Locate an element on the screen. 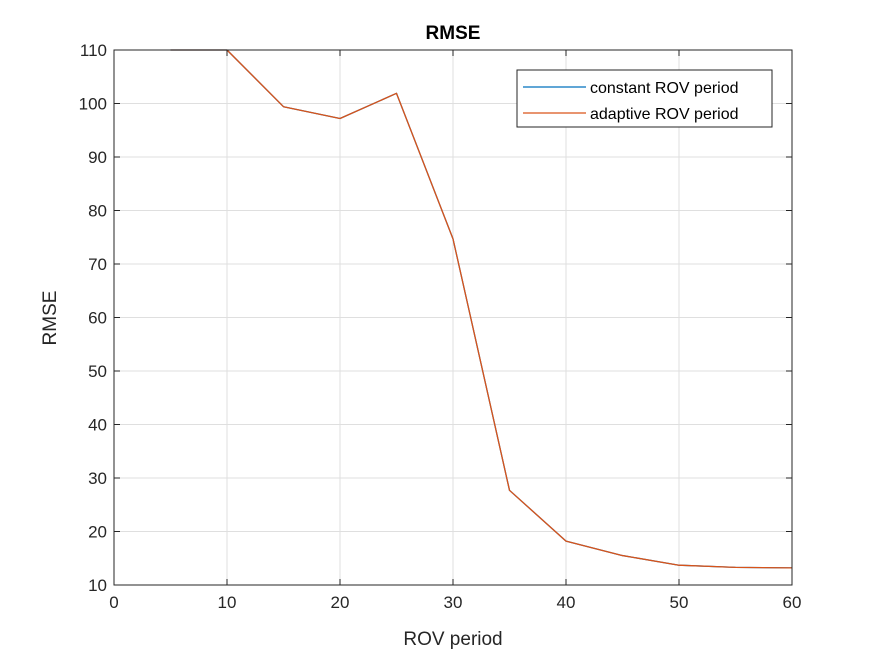 This screenshot has height=656, width=875. x-tick-label: 30 is located at coordinates (453, 602).